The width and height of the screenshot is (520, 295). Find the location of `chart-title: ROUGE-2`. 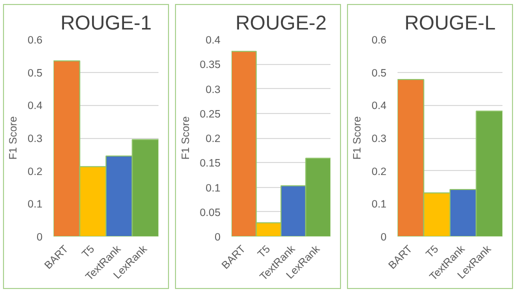

chart-title: ROUGE-2 is located at coordinates (281, 23).